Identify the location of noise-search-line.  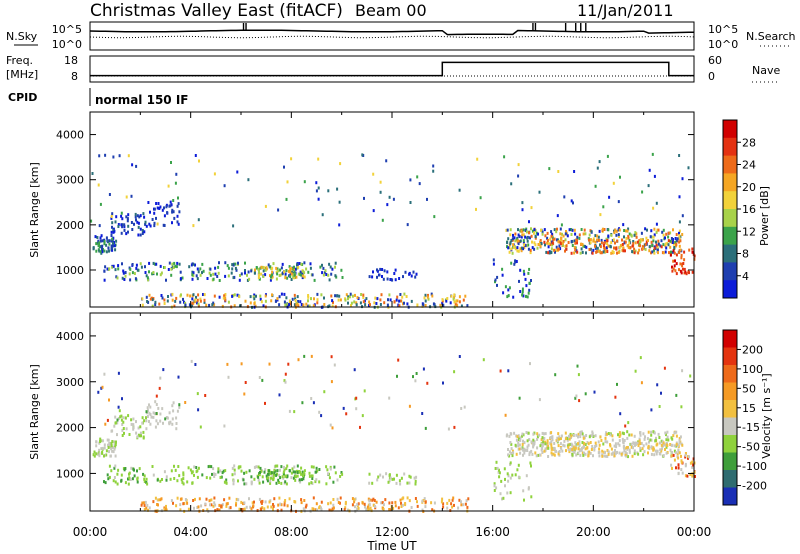
(392, 37).